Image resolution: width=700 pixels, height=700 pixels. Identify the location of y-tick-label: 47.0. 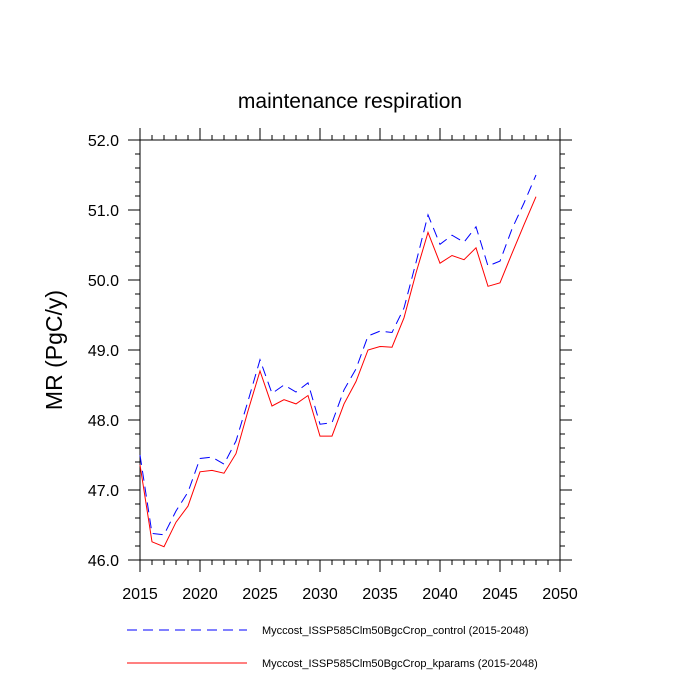
(103, 491).